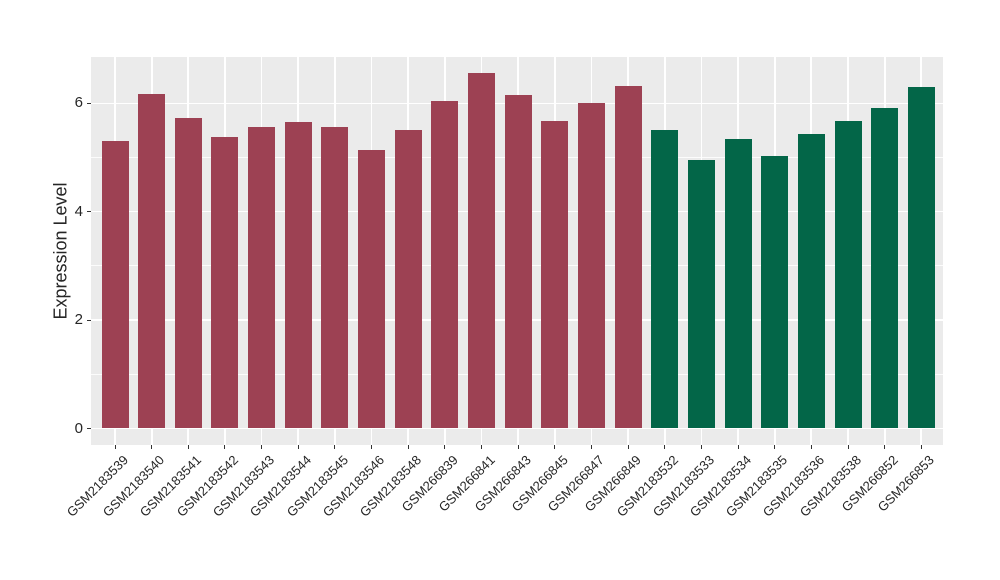  What do you see at coordinates (78, 428) in the screenshot?
I see `y-tick-label: 0` at bounding box center [78, 428].